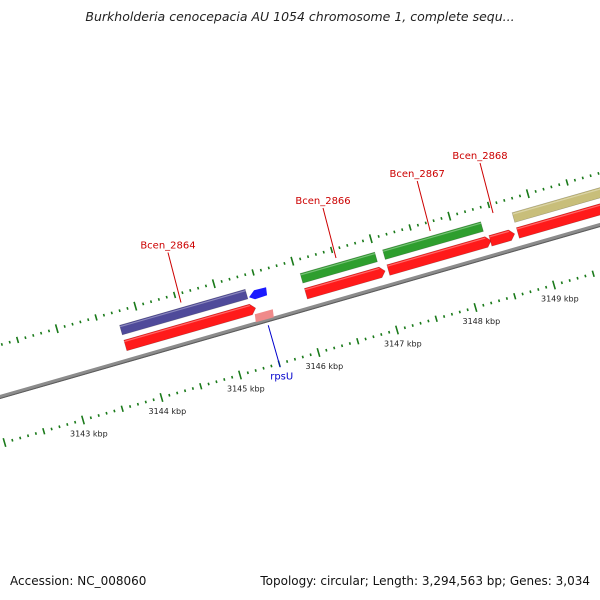 The width and height of the screenshot is (600, 600). Describe the element at coordinates (403, 343) in the screenshot. I see `scale-label: 3147 kbp` at that location.